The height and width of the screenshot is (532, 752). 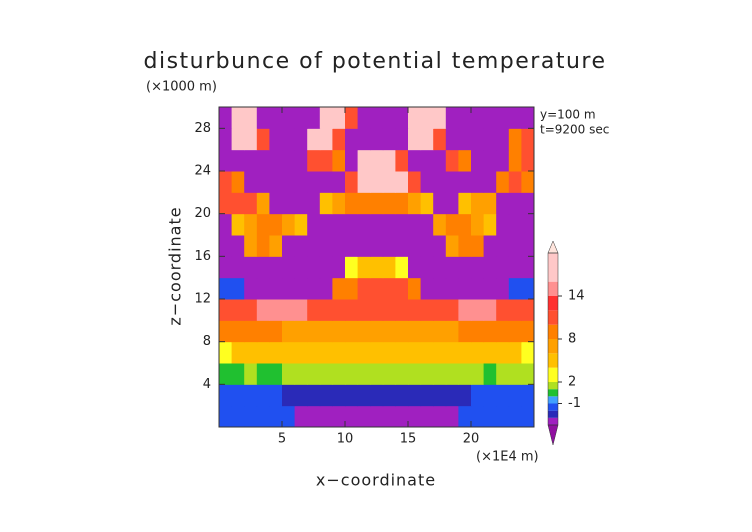 What do you see at coordinates (202, 171) in the screenshot?
I see `y-tick-label: 24` at bounding box center [202, 171].